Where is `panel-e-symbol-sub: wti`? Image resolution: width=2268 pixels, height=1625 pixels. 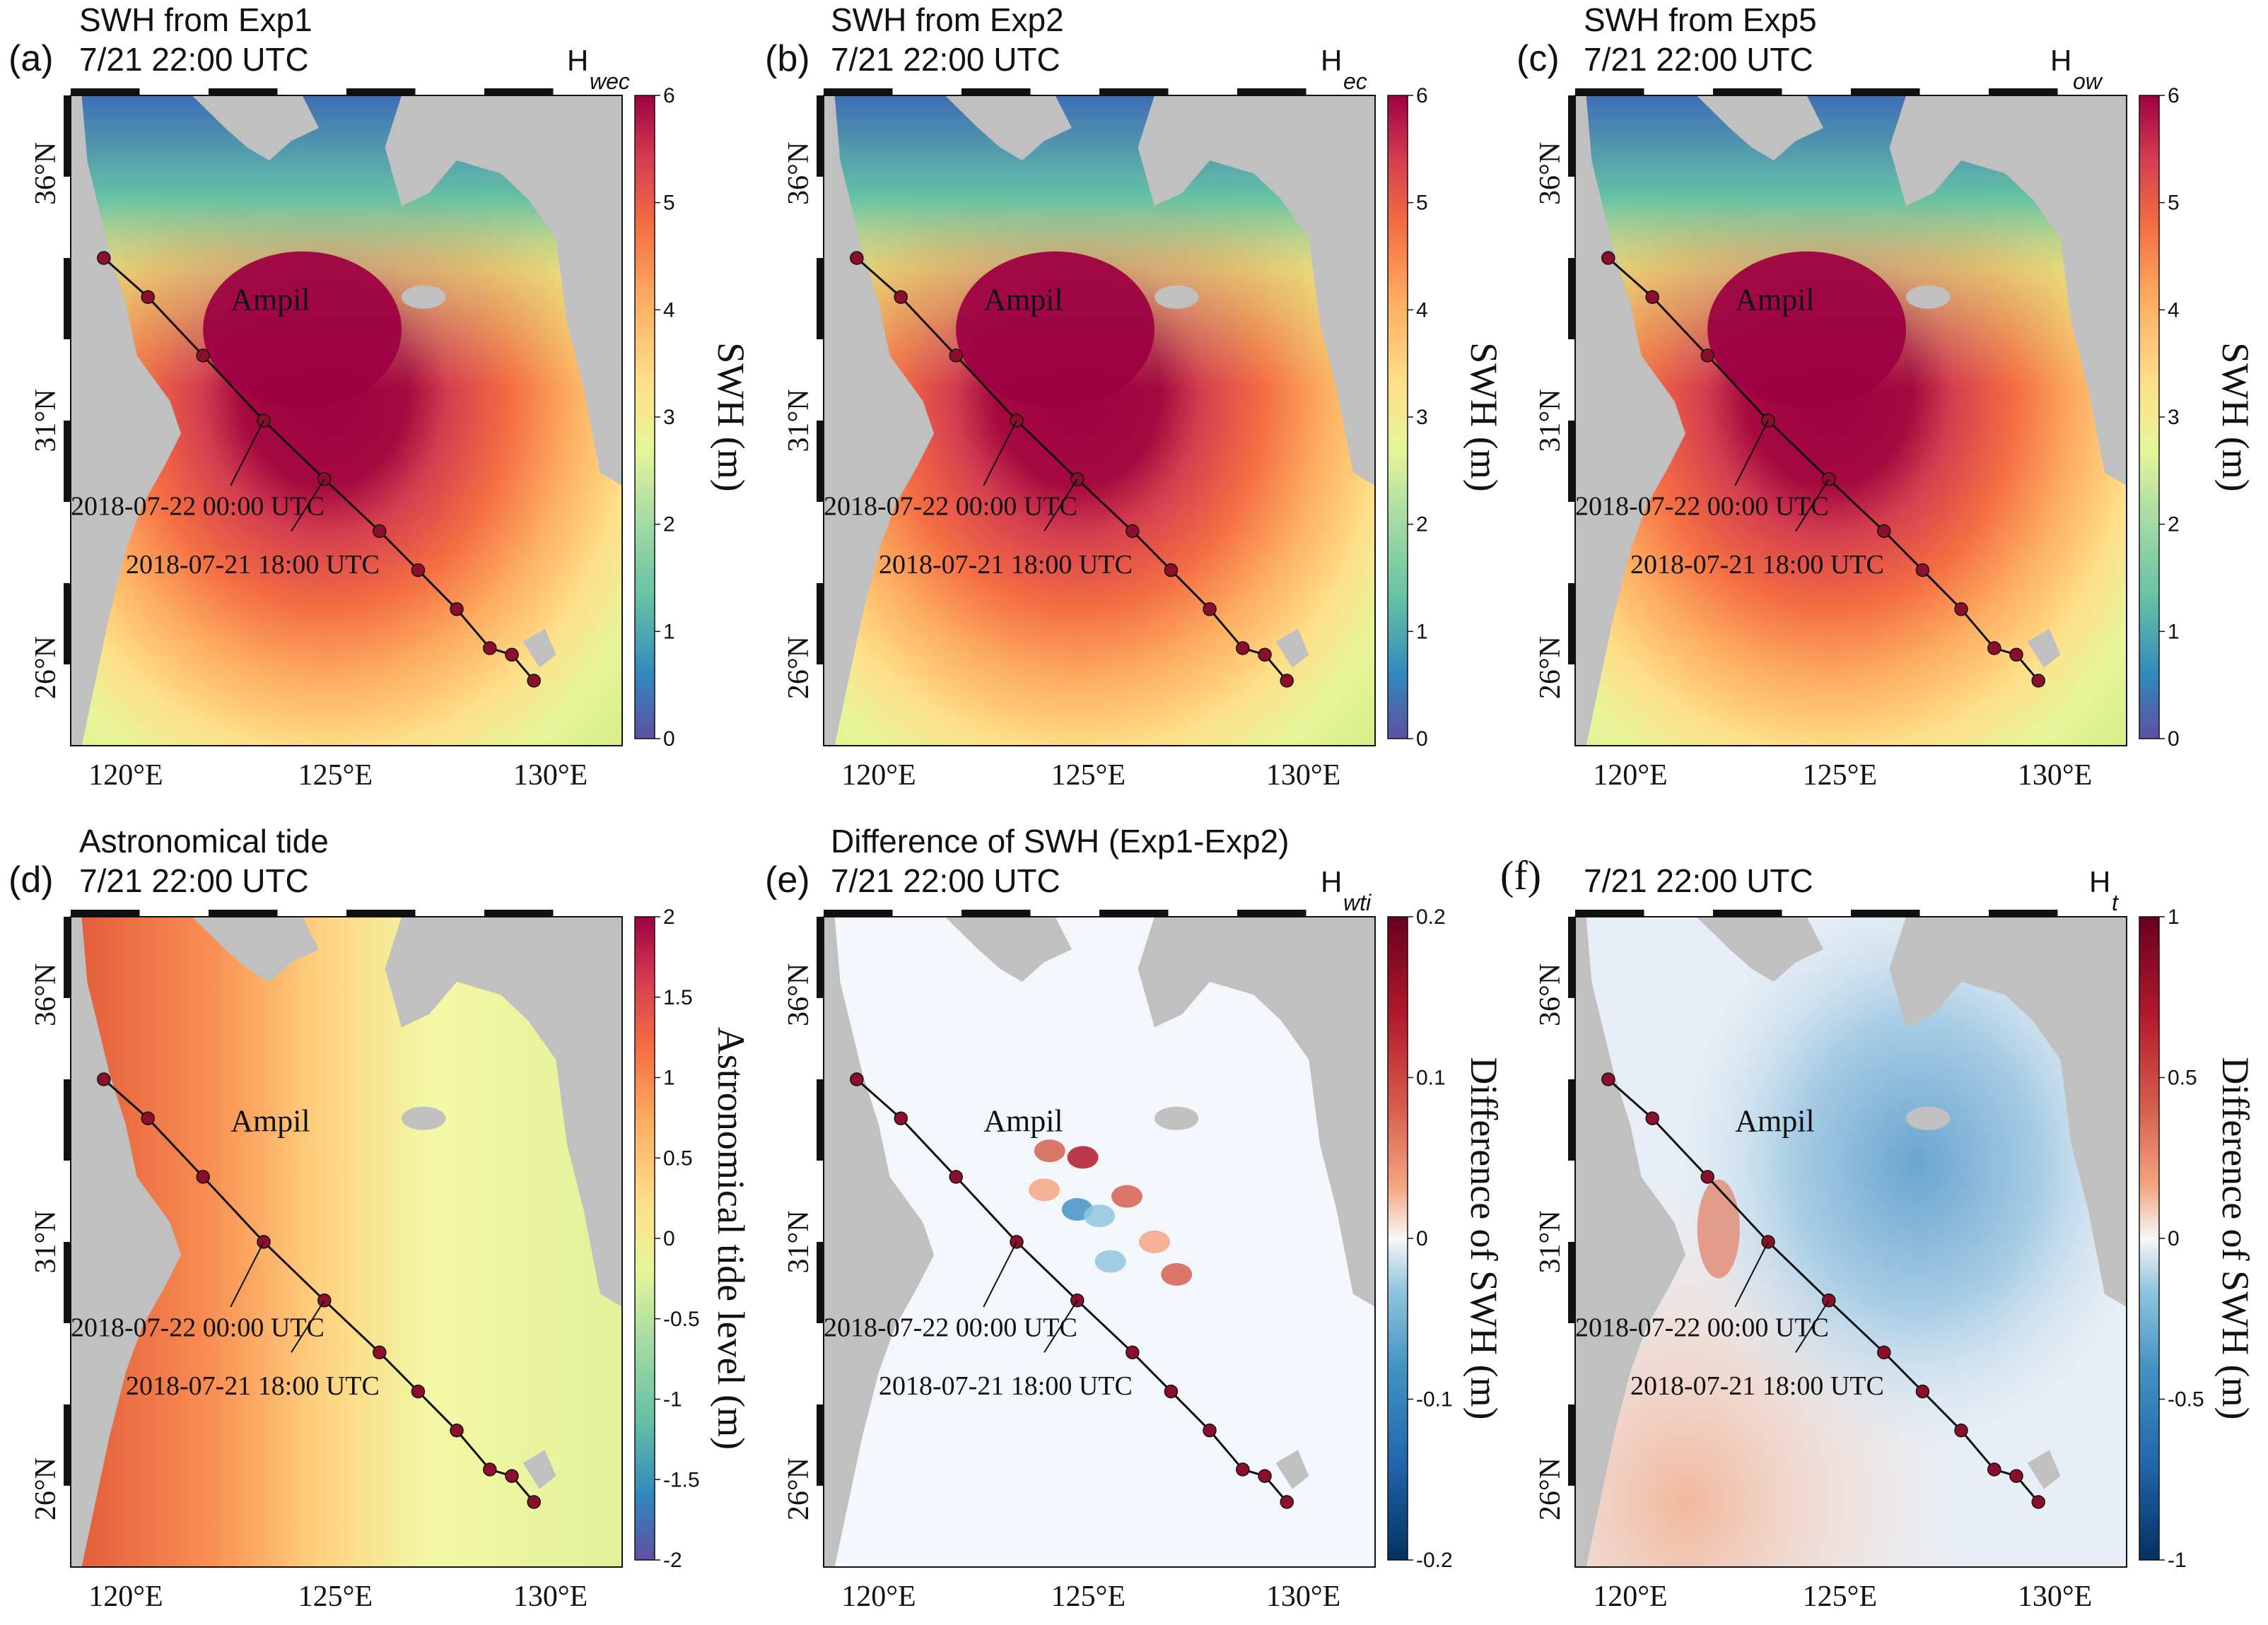 panel-e-symbol-sub: wti is located at coordinates (1357, 902).